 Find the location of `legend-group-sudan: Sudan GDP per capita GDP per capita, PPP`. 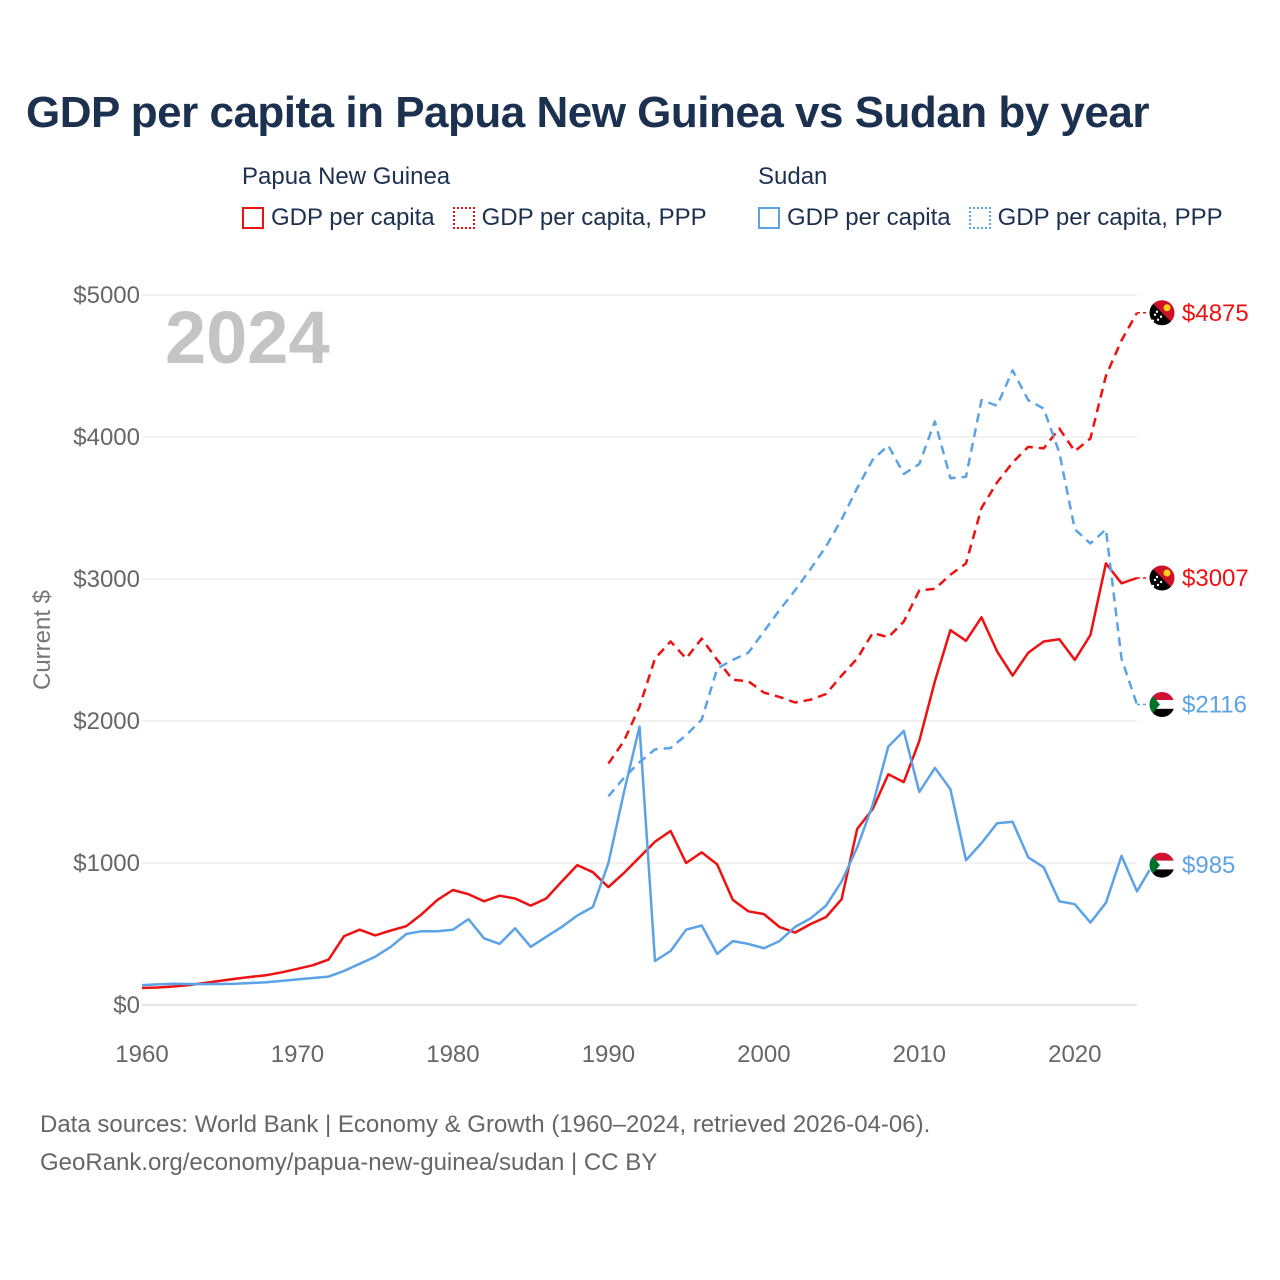

legend-group-sudan: Sudan GDP per capita GDP per capita, PPP is located at coordinates (999, 197).